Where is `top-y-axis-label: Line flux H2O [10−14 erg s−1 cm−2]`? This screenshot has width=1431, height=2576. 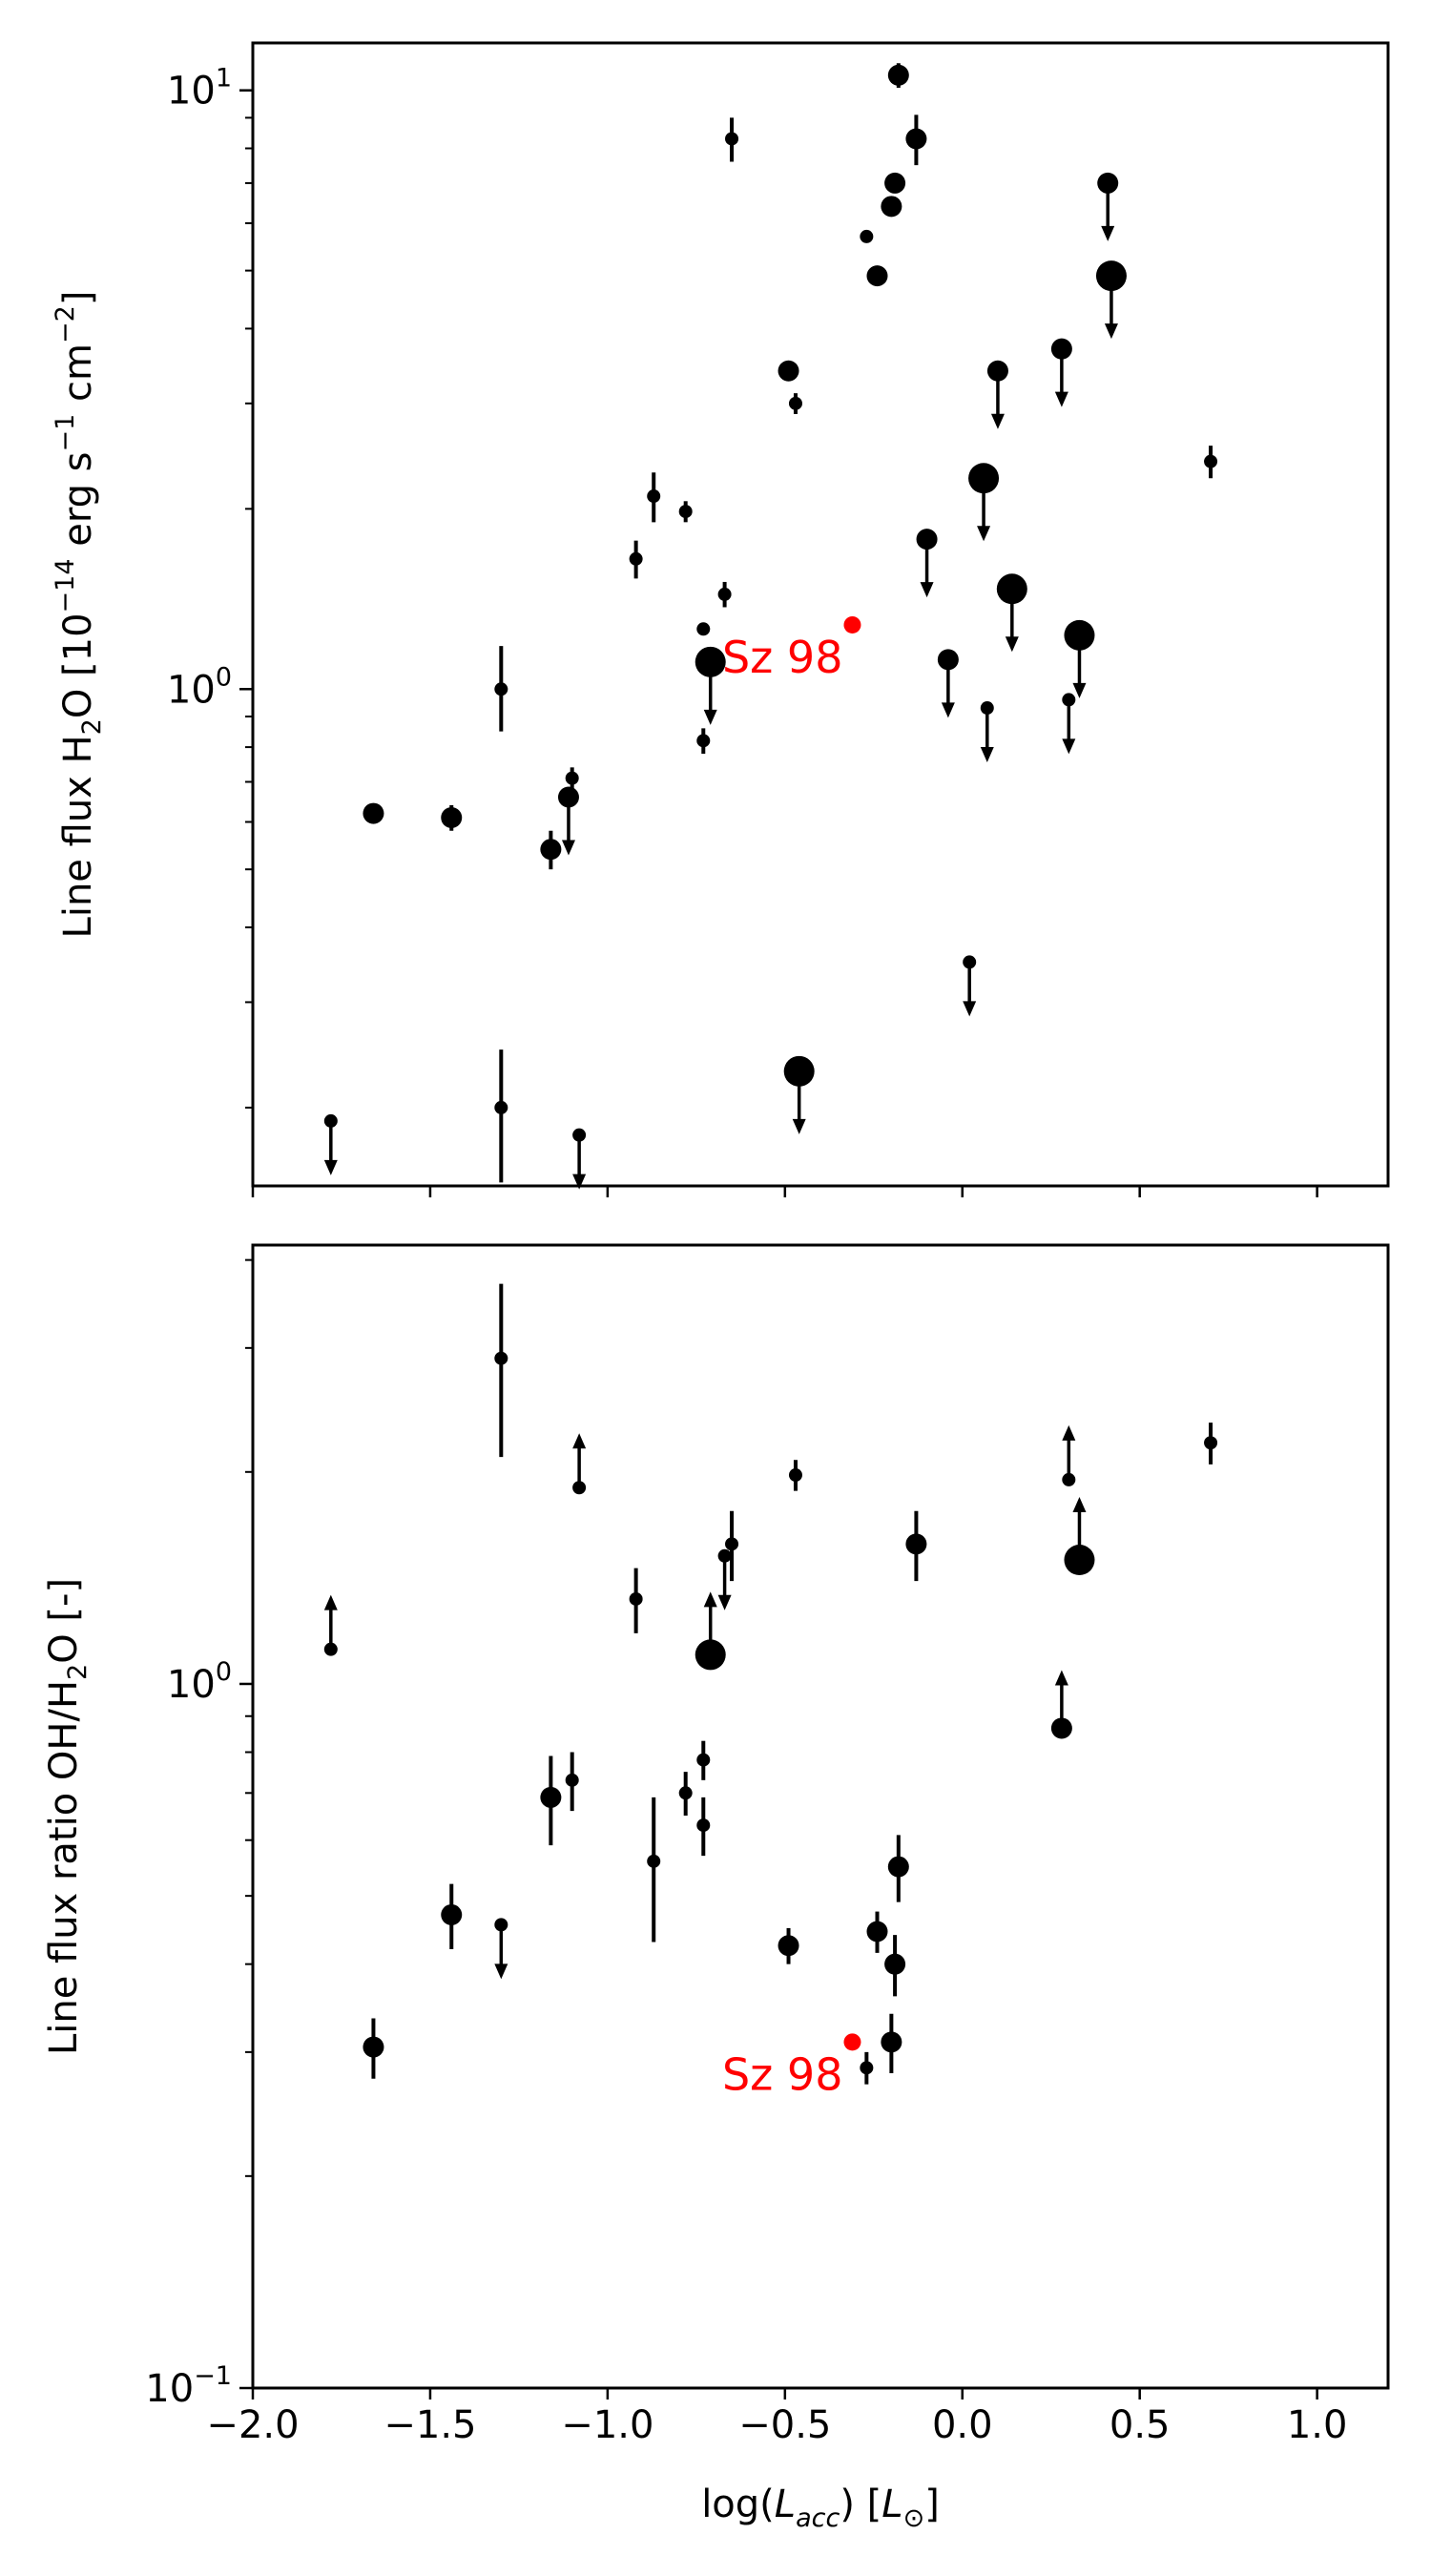
top-y-axis-label: Line flux H2O [10−14 erg s−1 cm−2] is located at coordinates (79, 615).